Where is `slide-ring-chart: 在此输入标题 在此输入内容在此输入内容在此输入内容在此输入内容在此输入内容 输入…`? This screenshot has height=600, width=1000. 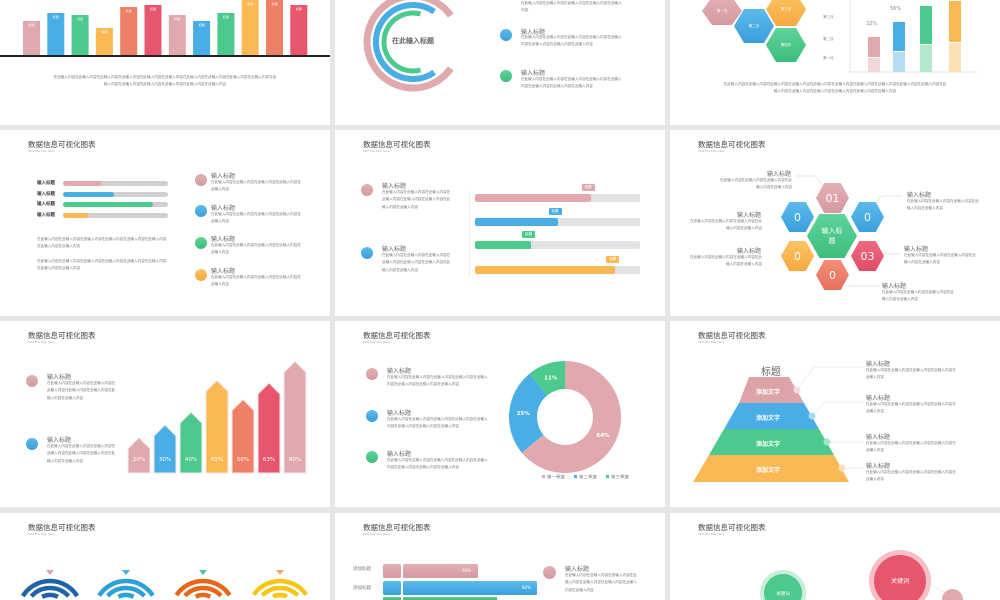 slide-ring-chart: 在此输入标题 在此输入内容在此输入内容在此输入内容在此输入内容在此输入内容 输入… is located at coordinates (500, 62).